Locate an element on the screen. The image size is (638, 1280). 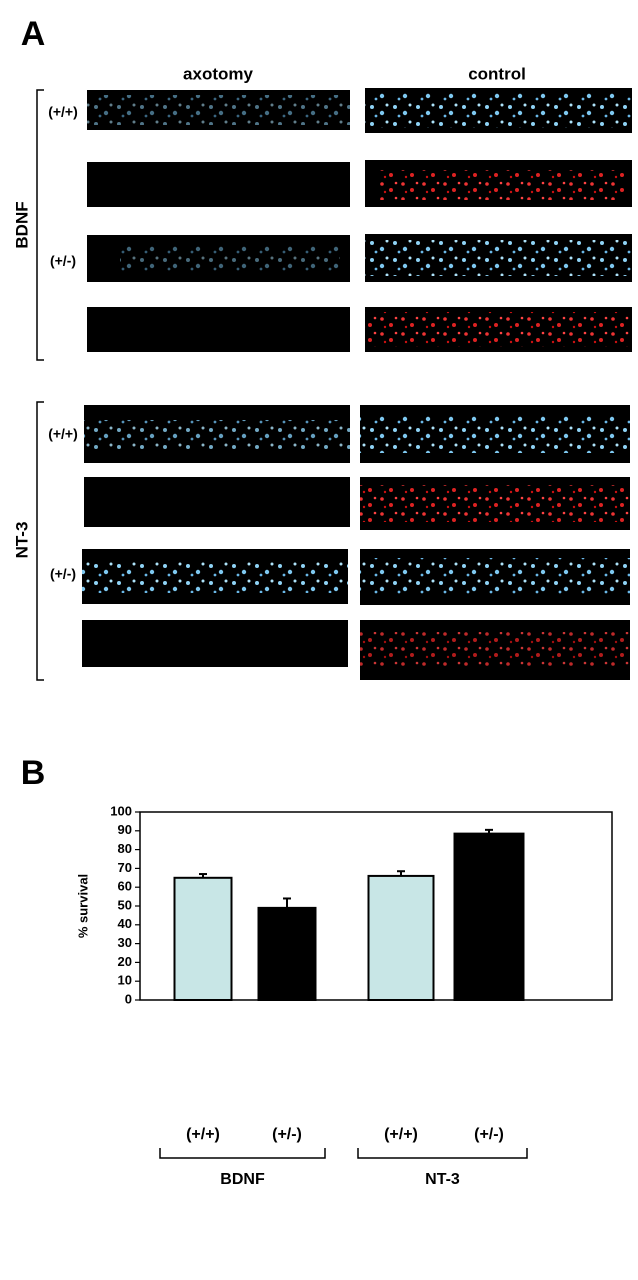
y-tick-label: 70 is located at coordinates (125, 867).